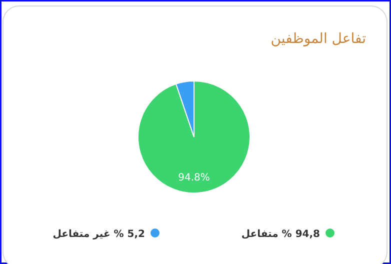 The image size is (391, 264). Describe the element at coordinates (194, 178) in the screenshot. I see `data-label: 94.8%` at that location.